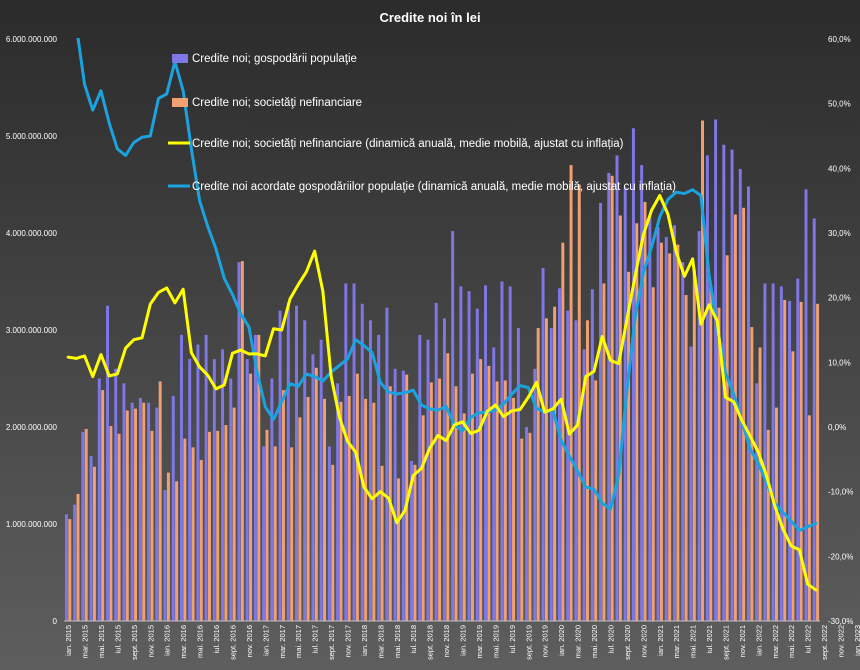 The height and width of the screenshot is (670, 860). I want to click on legend-entry-label: Credite noi; gospodării populaţie, so click(274, 59).